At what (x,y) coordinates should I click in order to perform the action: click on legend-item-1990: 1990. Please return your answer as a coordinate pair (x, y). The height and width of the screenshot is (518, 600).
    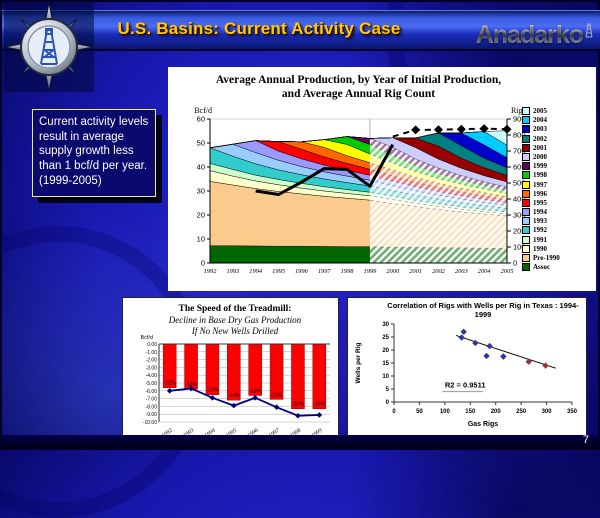
    Looking at the image, I should click on (557, 248).